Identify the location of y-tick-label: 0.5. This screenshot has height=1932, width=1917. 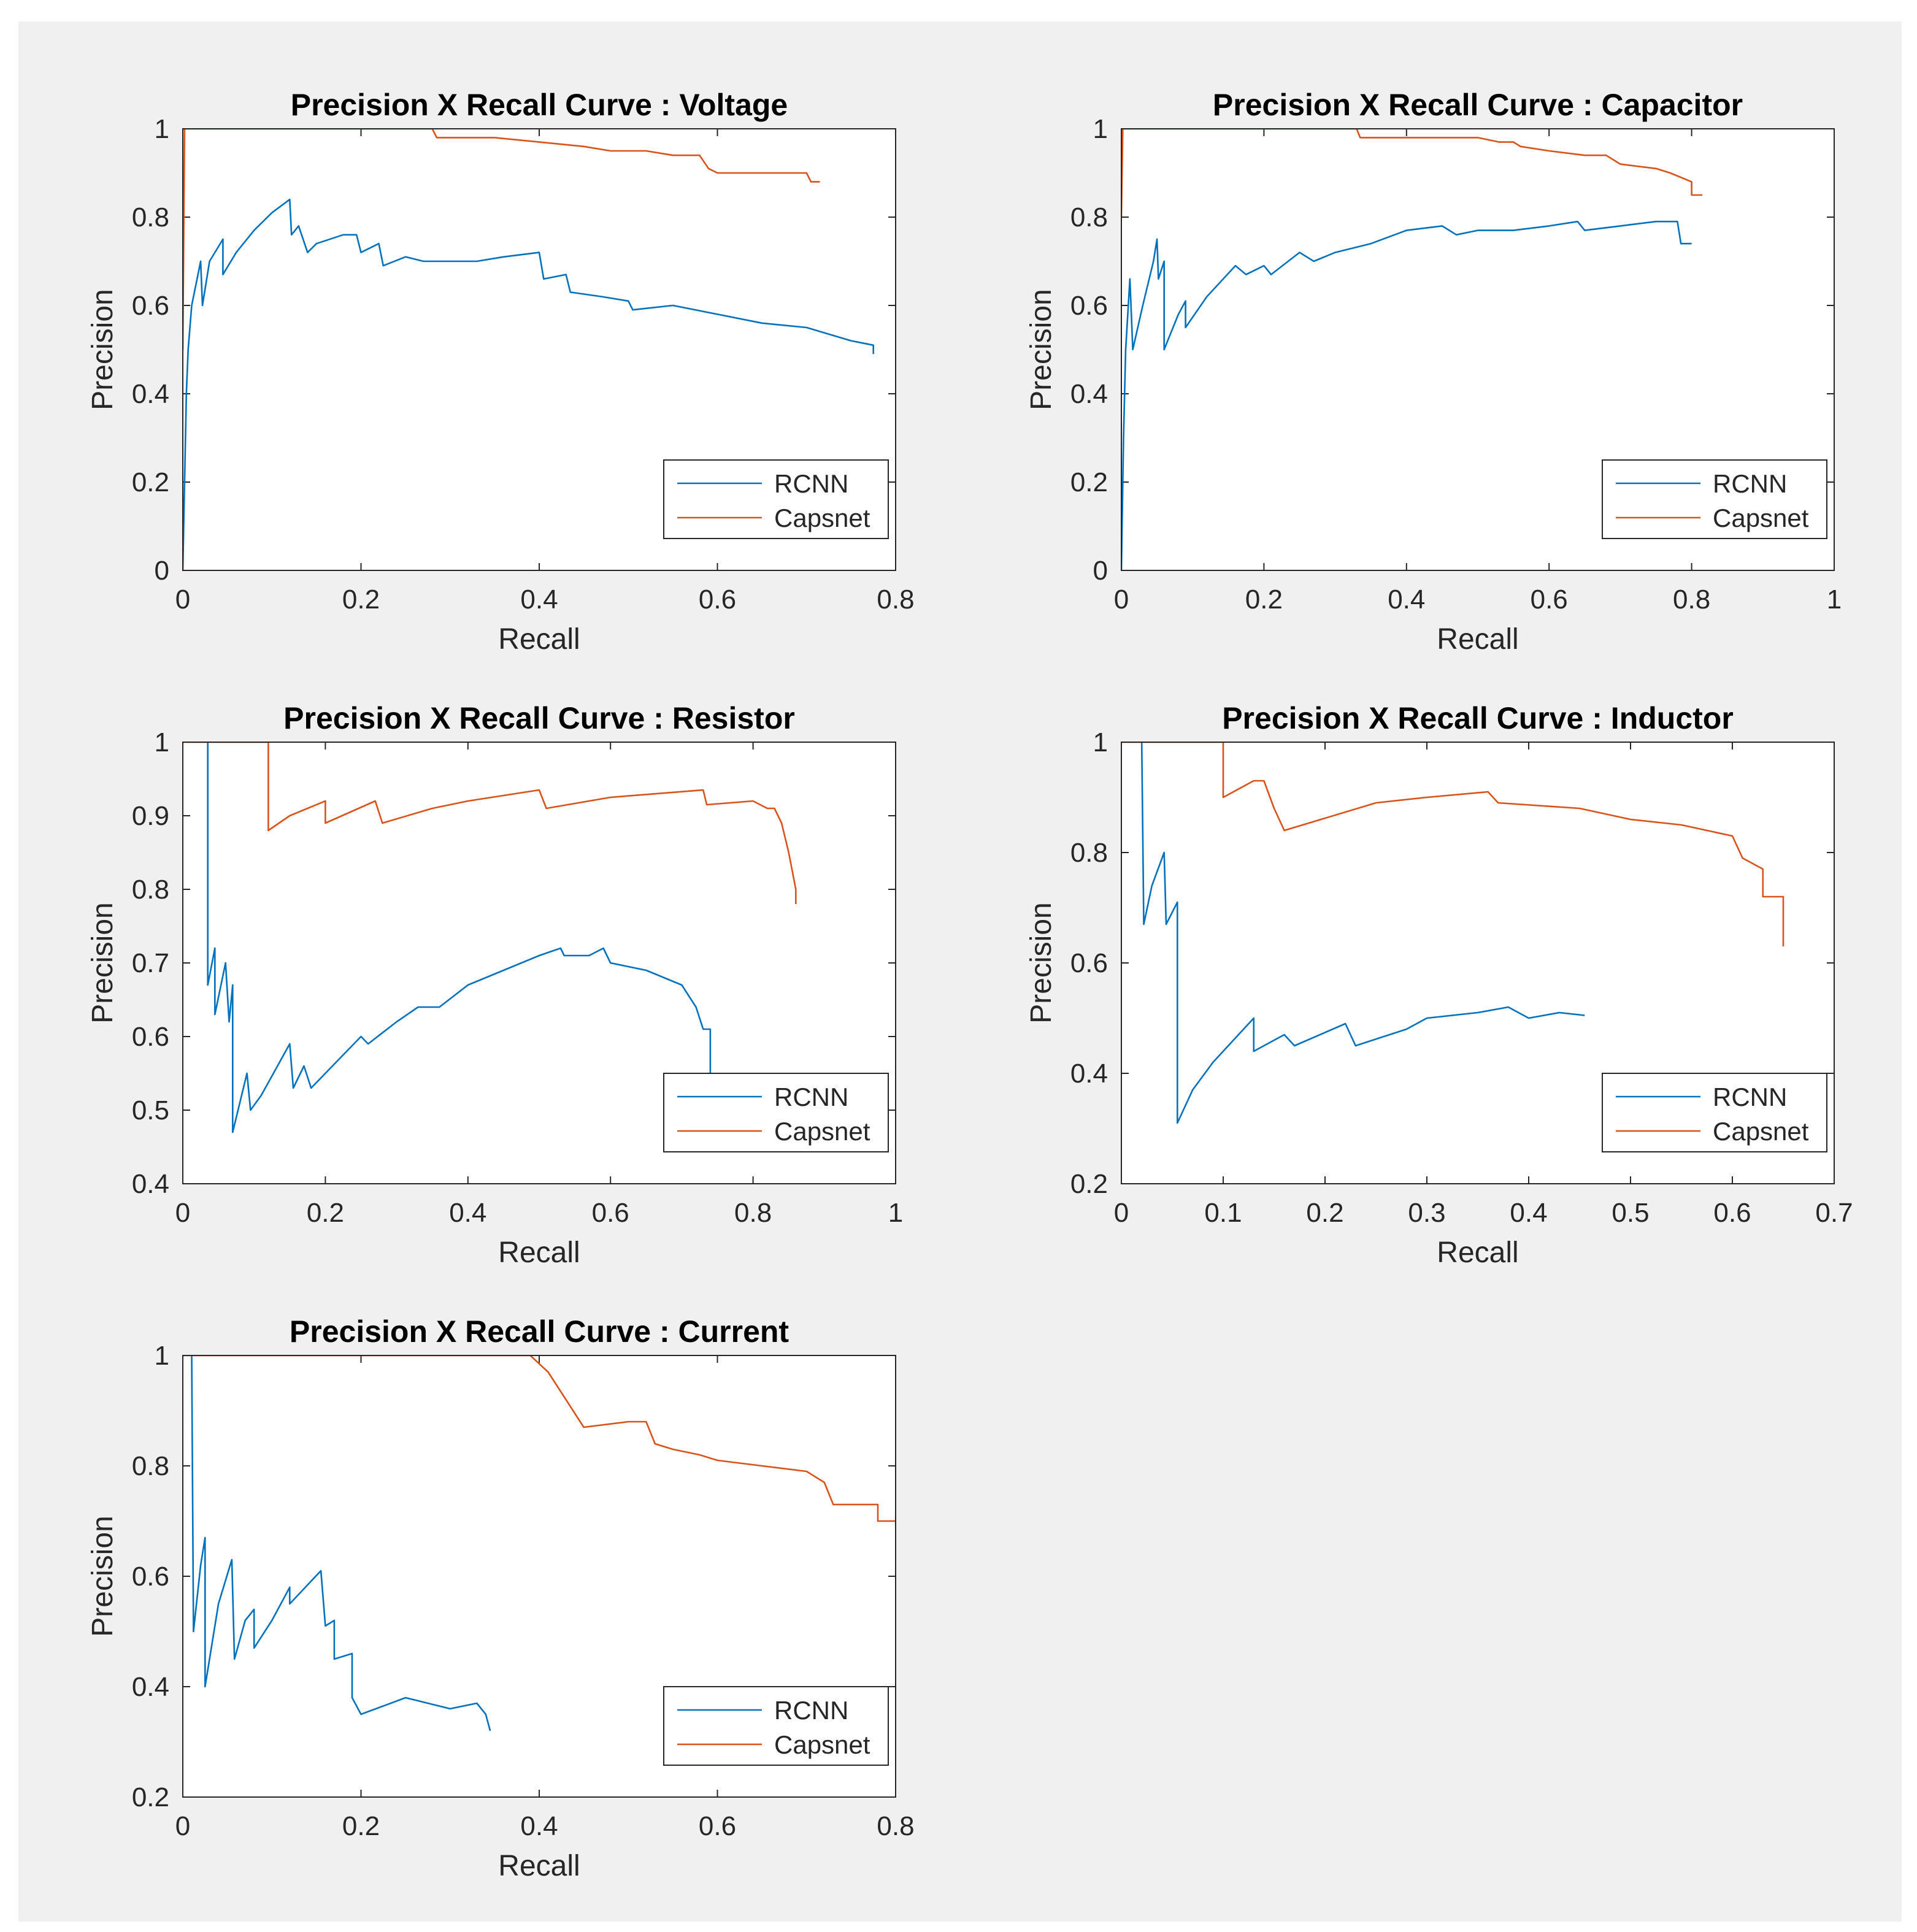
(150, 1110).